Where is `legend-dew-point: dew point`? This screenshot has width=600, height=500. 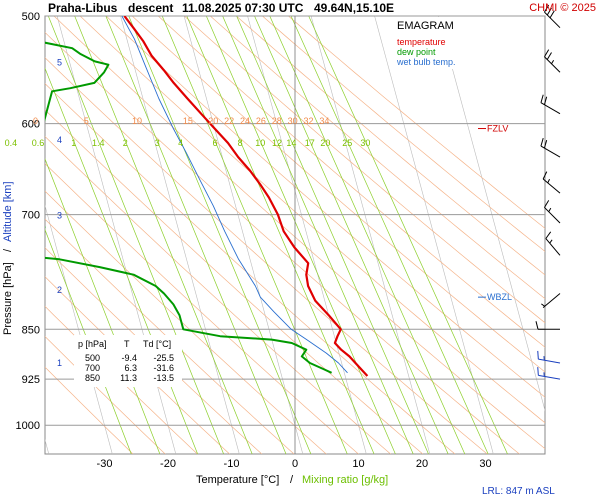 legend-dew-point: dew point is located at coordinates (416, 52).